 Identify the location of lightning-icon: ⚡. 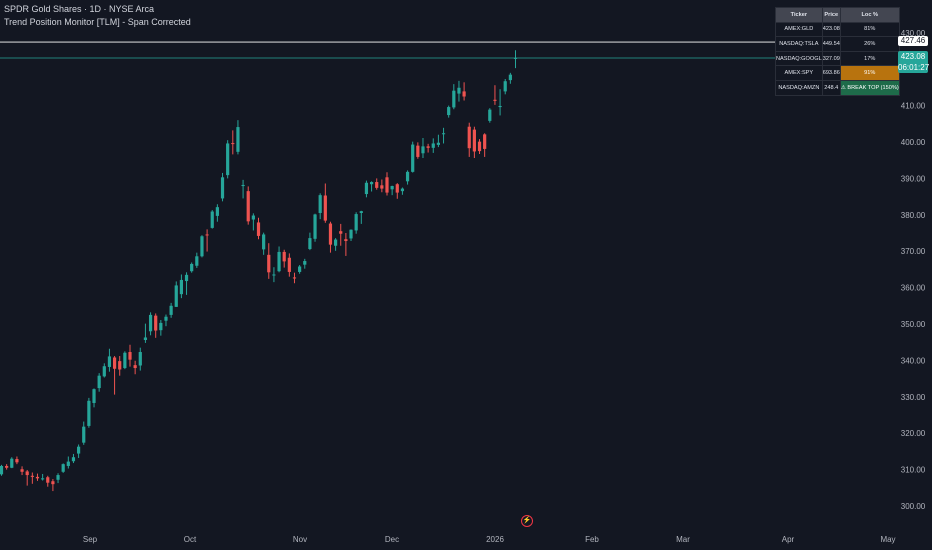
(527, 521).